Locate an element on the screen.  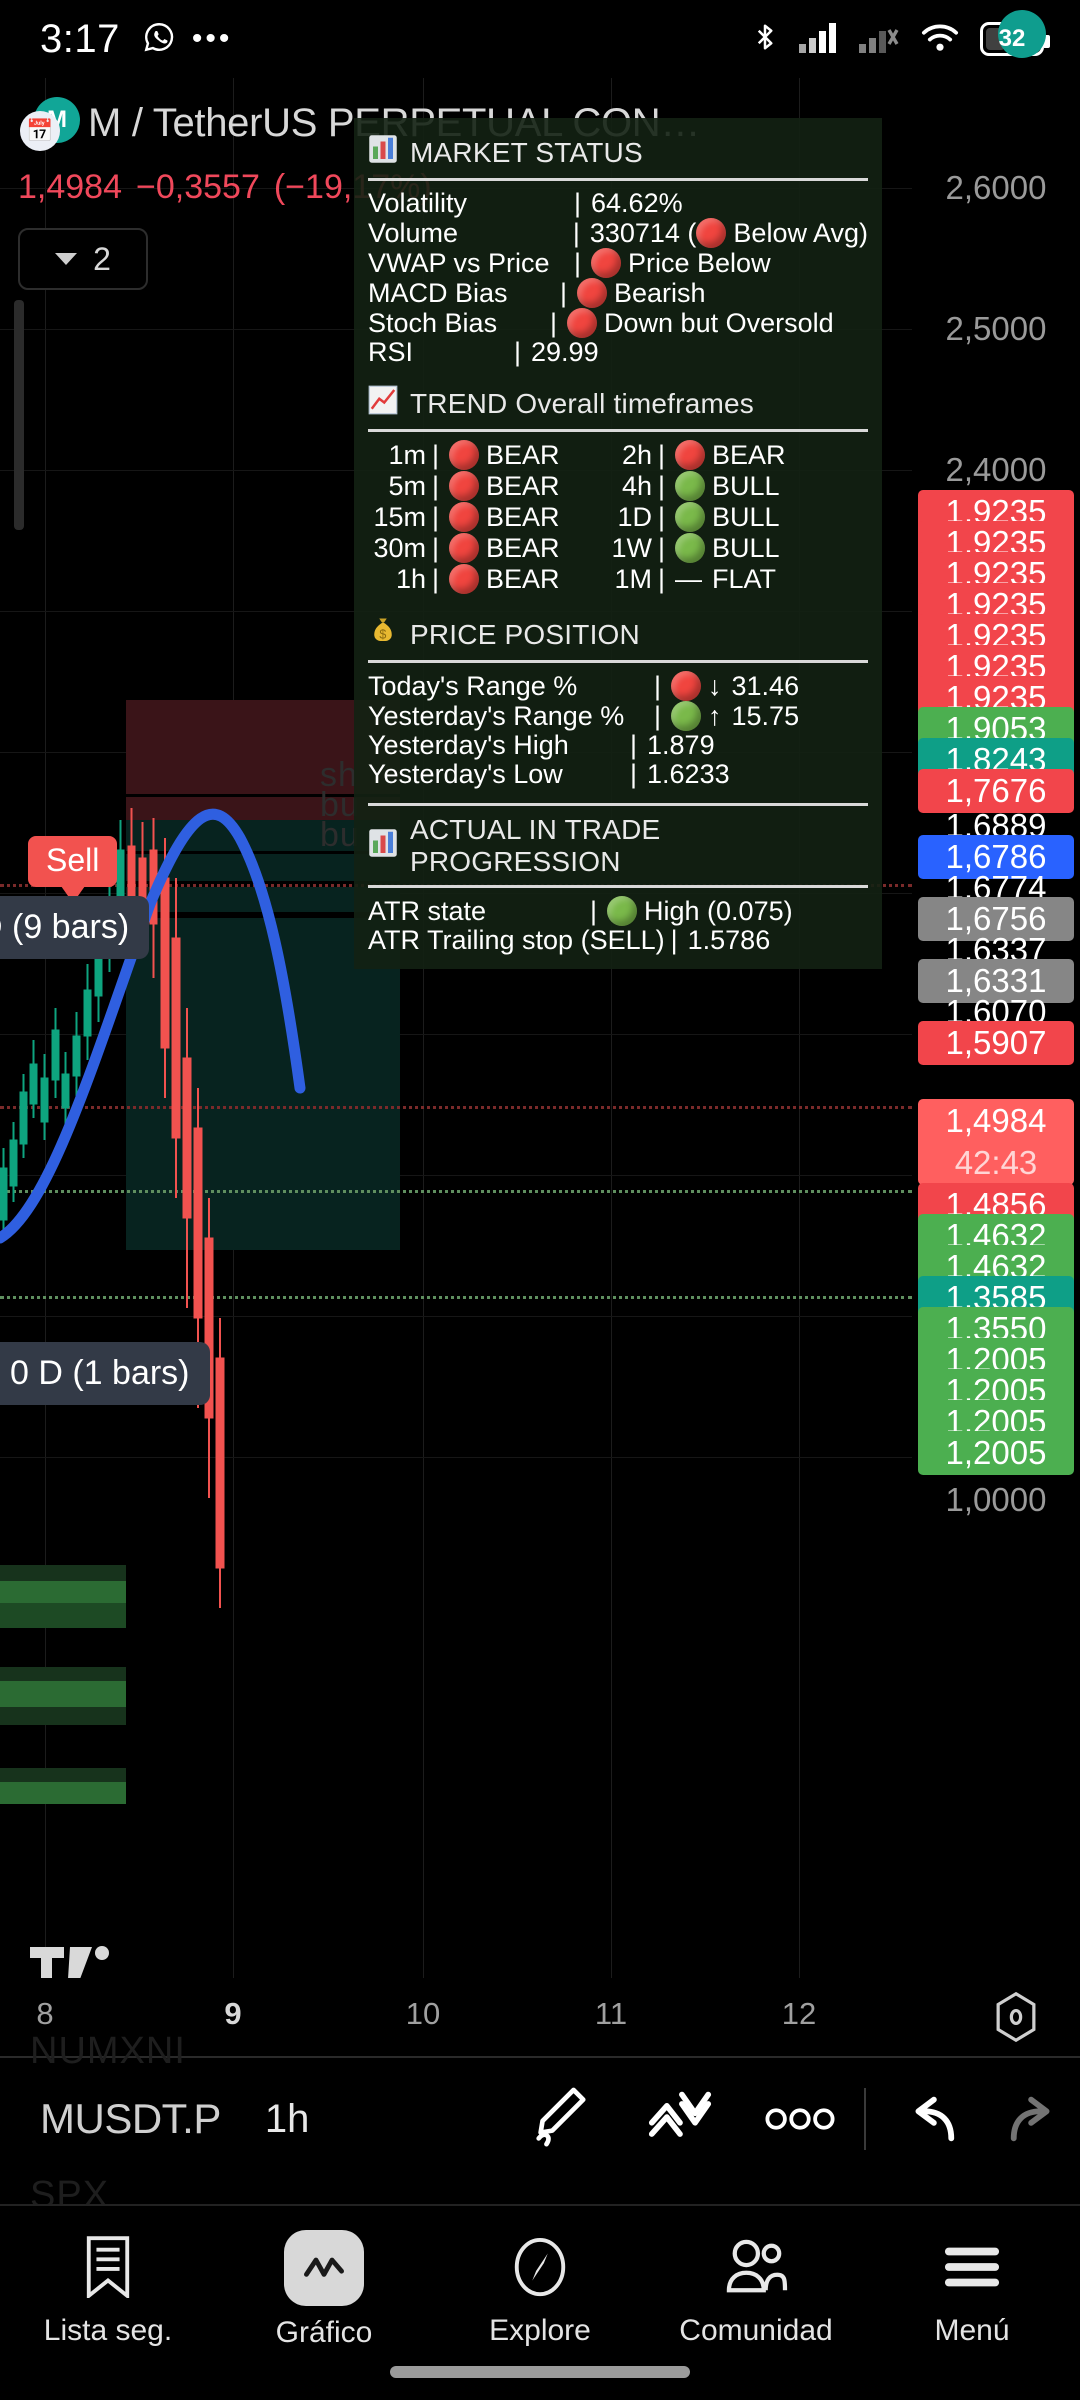
row-label: Yesterday's Low is located at coordinates (465, 774).